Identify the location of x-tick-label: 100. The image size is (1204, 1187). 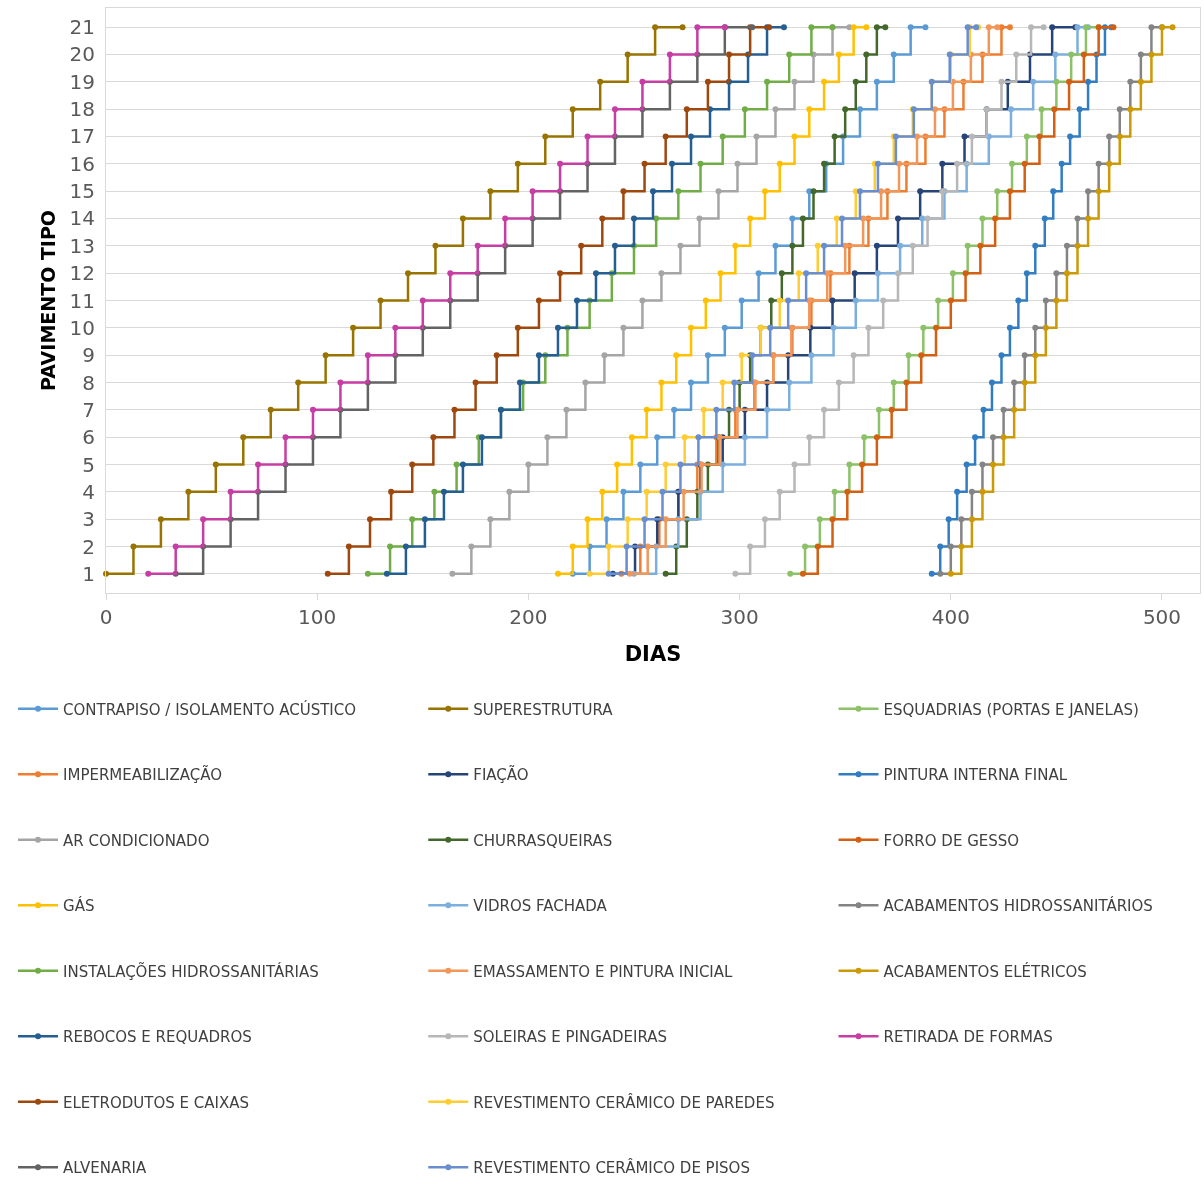
(317, 617).